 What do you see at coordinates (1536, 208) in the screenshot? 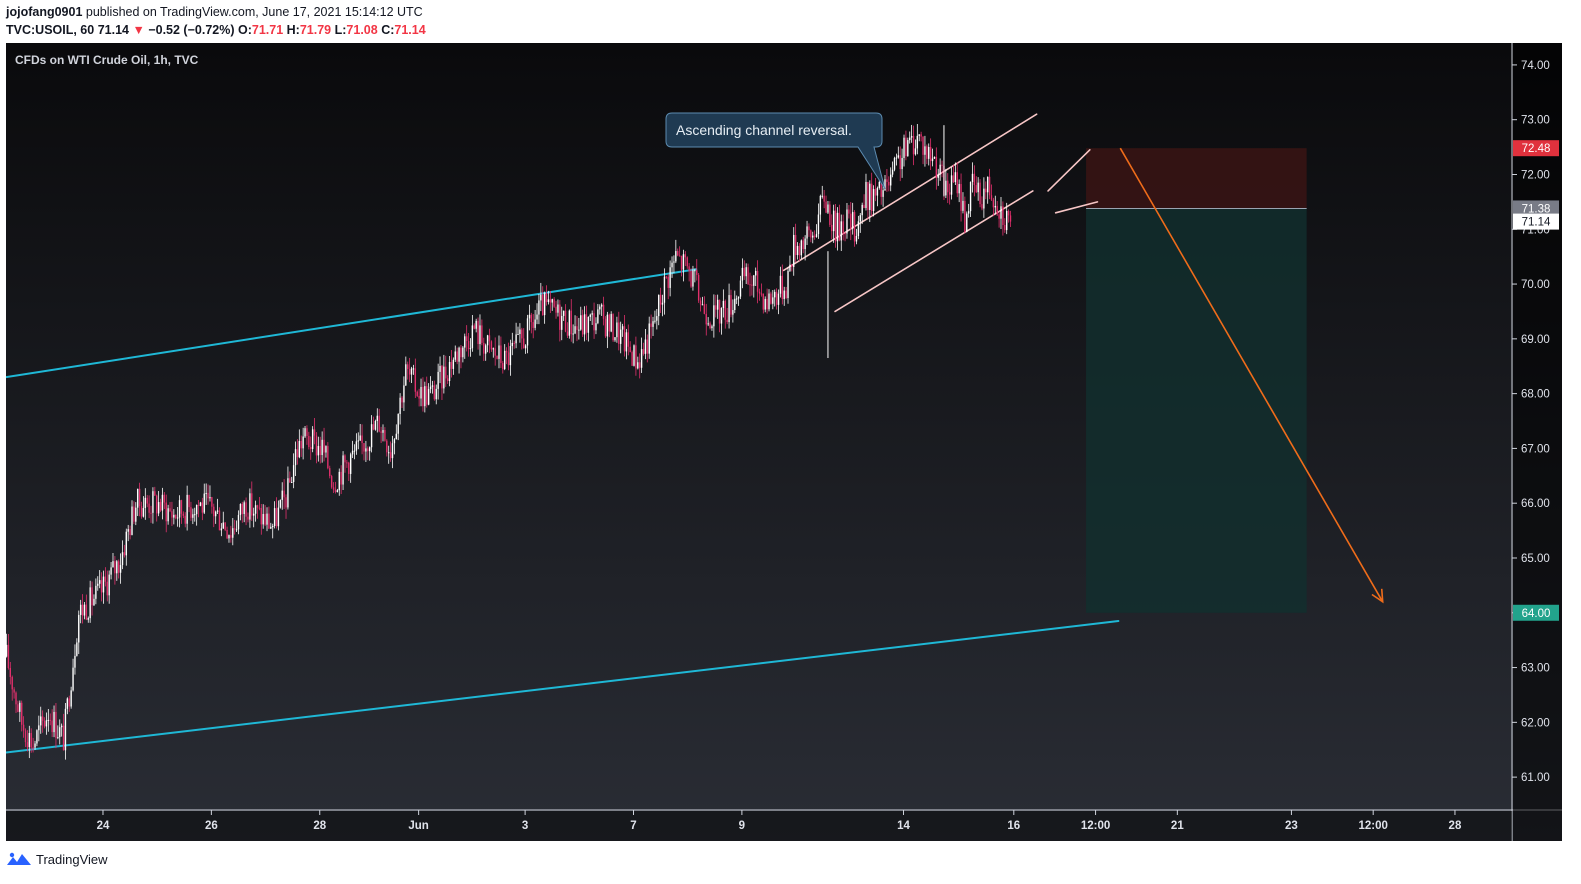
I see `entry-price-badge-bg` at bounding box center [1536, 208].